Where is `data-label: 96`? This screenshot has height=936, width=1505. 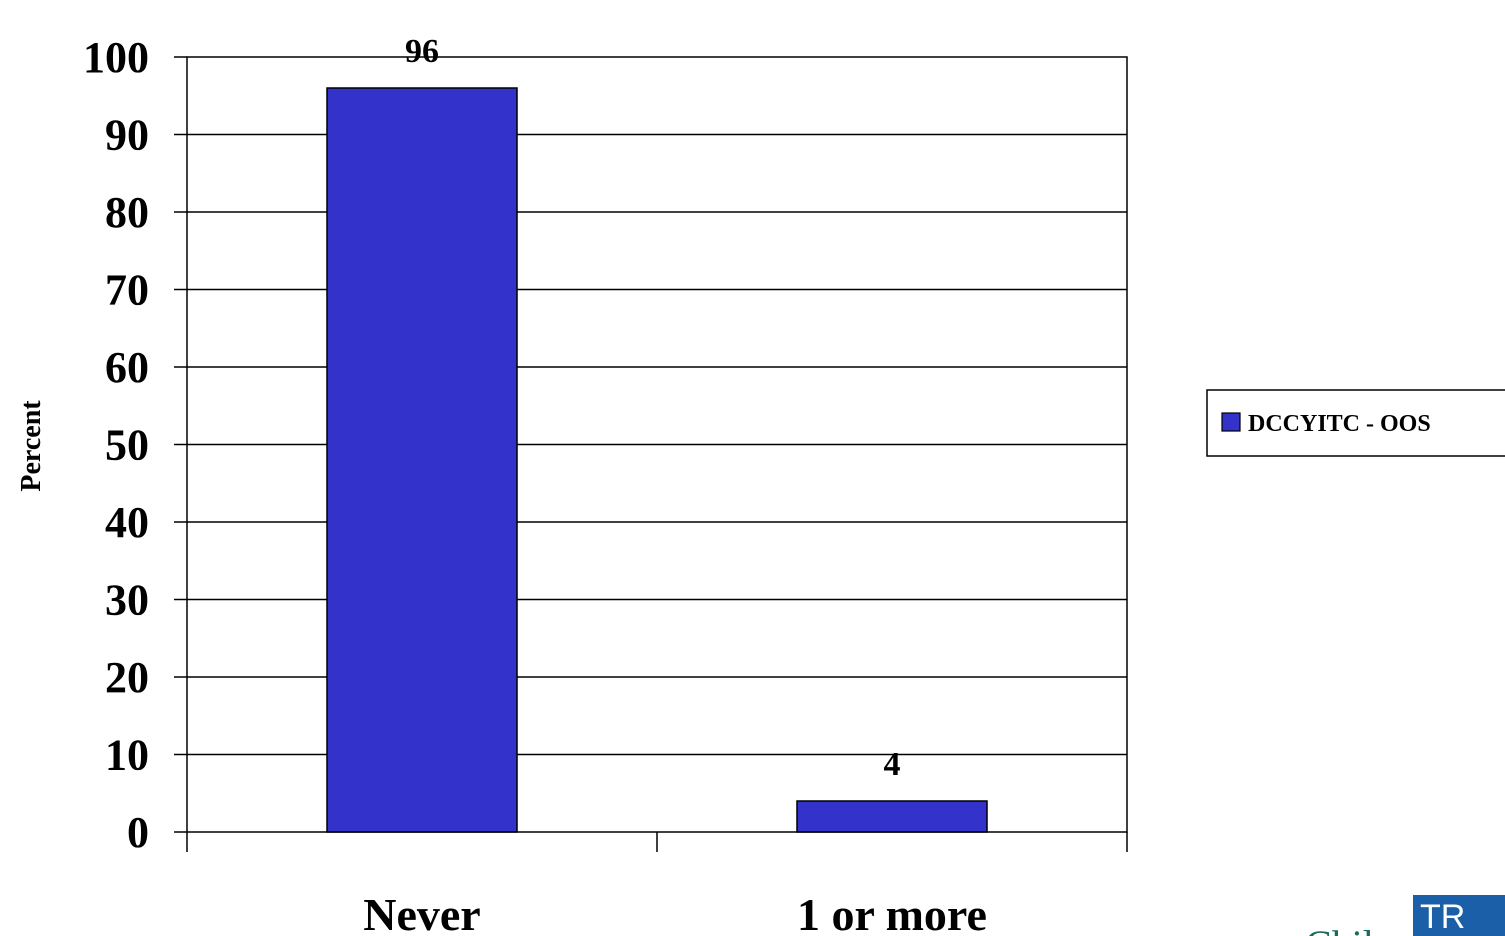
data-label: 96 is located at coordinates (422, 51).